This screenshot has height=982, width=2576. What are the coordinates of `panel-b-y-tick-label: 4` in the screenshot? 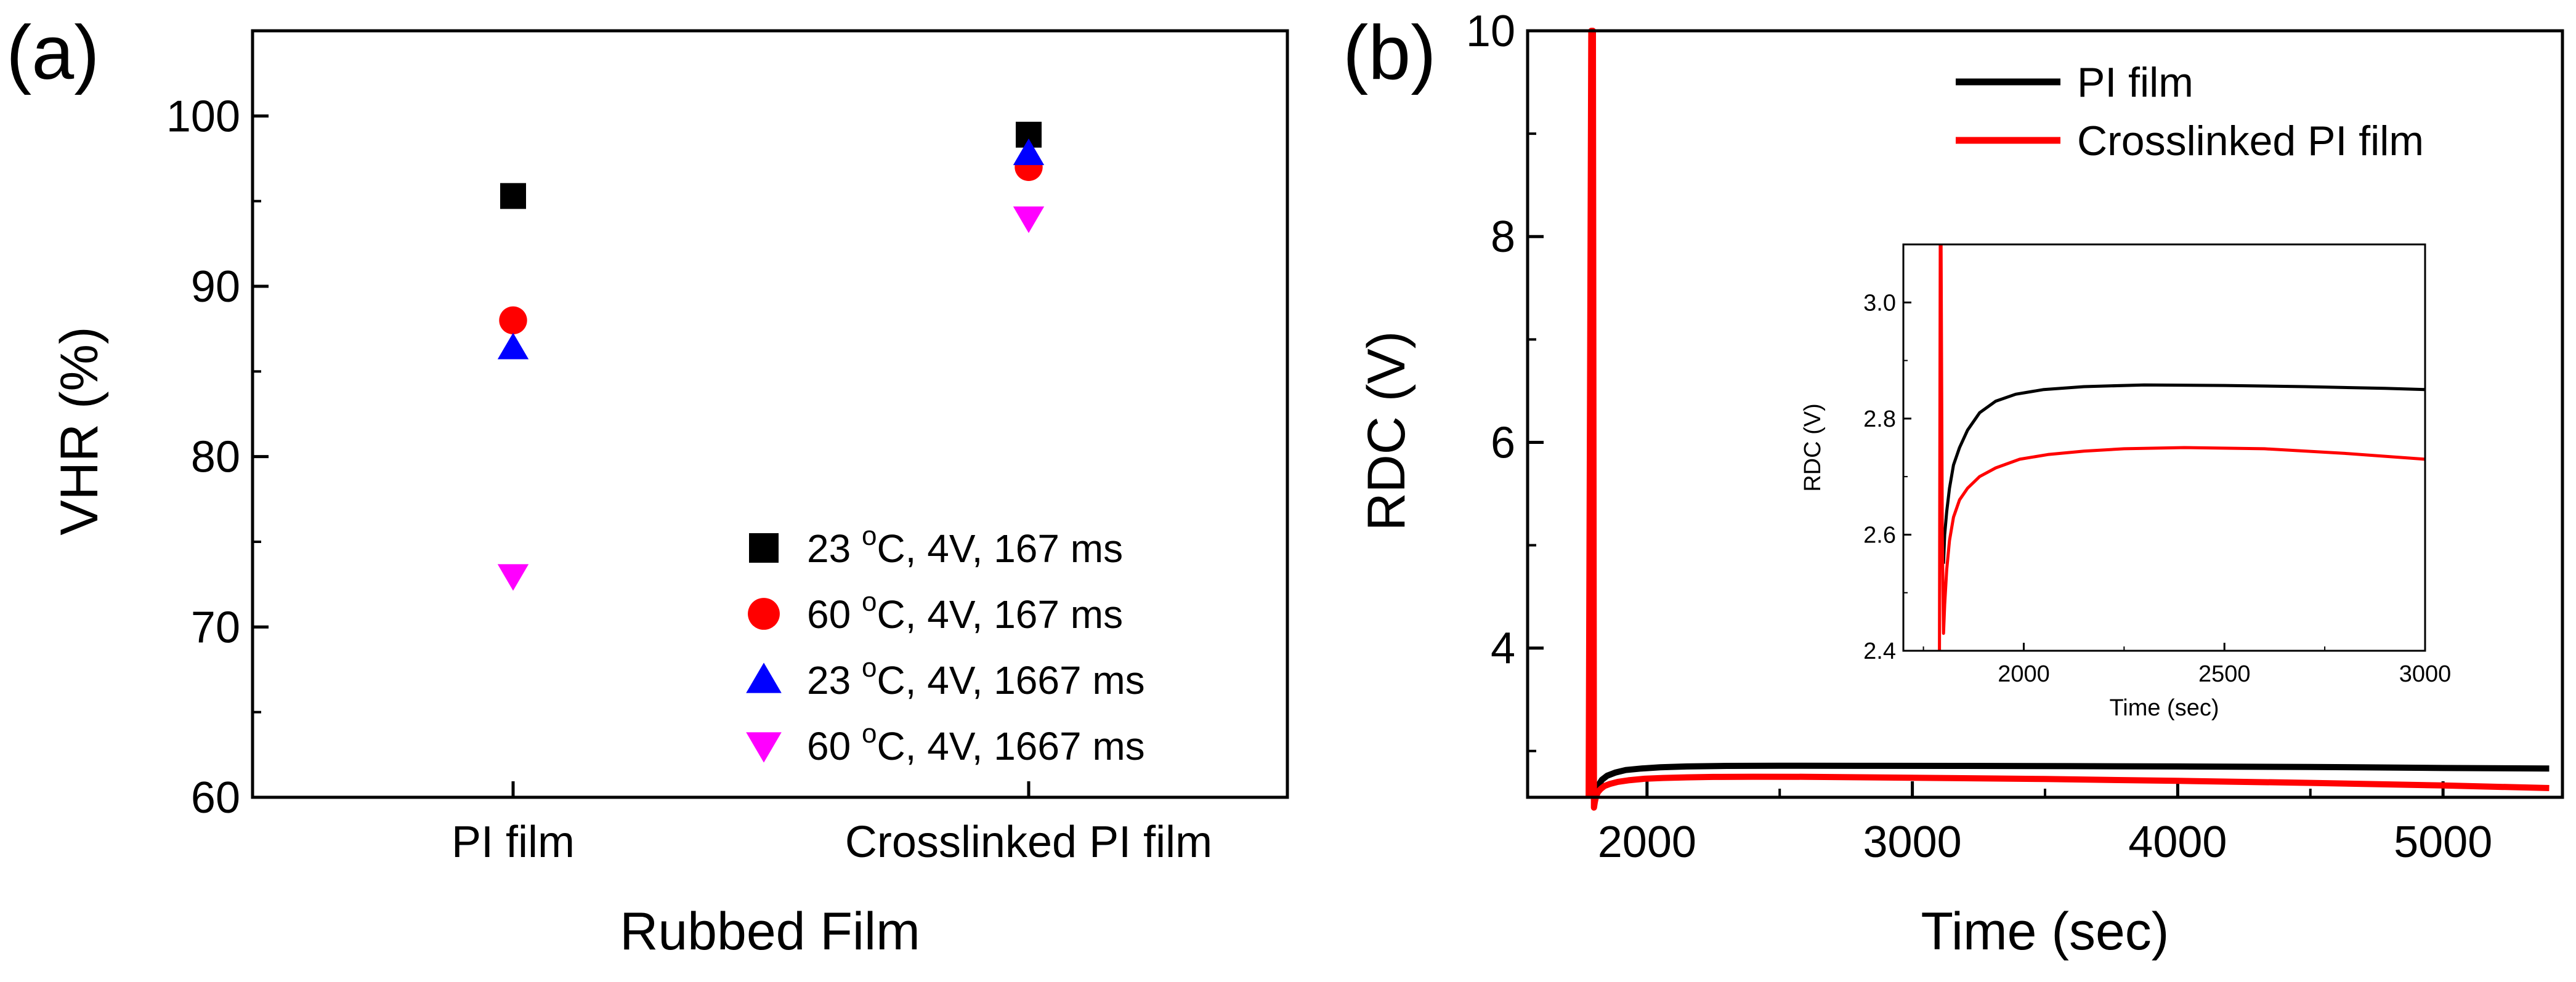 It's located at (1503, 649).